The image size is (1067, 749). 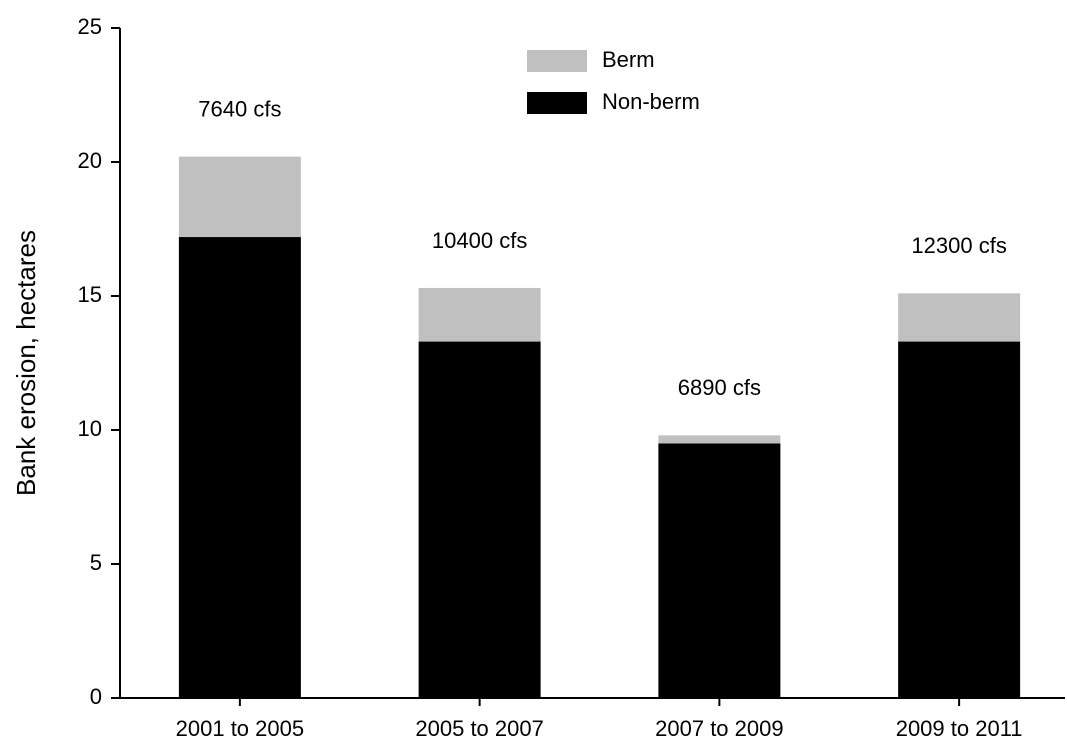 I want to click on y-tick-label: 20, so click(x=90, y=160).